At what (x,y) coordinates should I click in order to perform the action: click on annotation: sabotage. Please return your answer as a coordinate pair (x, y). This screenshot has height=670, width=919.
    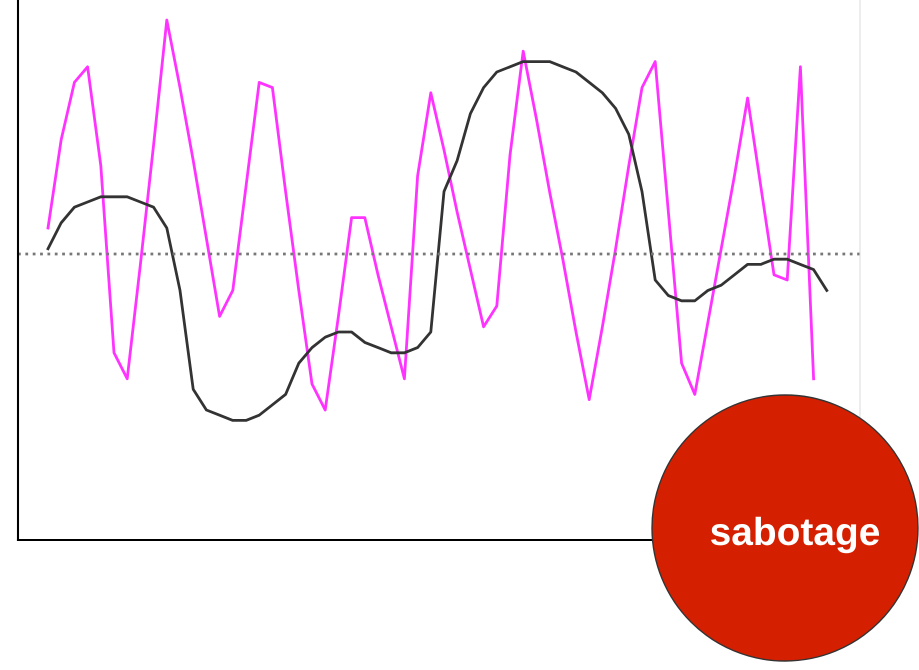
    Looking at the image, I should click on (795, 535).